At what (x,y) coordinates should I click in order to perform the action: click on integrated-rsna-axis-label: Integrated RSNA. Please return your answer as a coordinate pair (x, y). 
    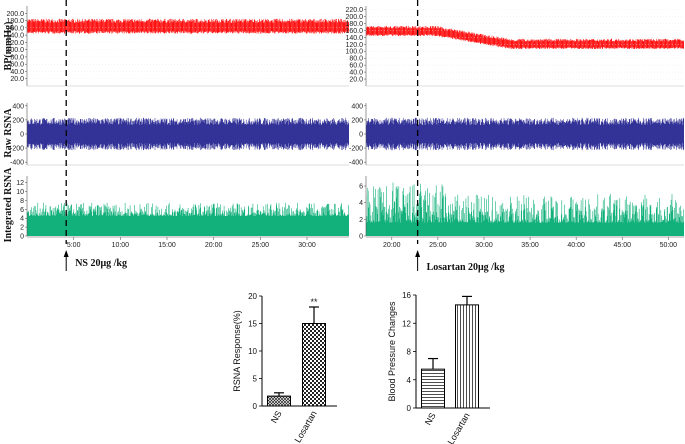
    Looking at the image, I should click on (8, 204).